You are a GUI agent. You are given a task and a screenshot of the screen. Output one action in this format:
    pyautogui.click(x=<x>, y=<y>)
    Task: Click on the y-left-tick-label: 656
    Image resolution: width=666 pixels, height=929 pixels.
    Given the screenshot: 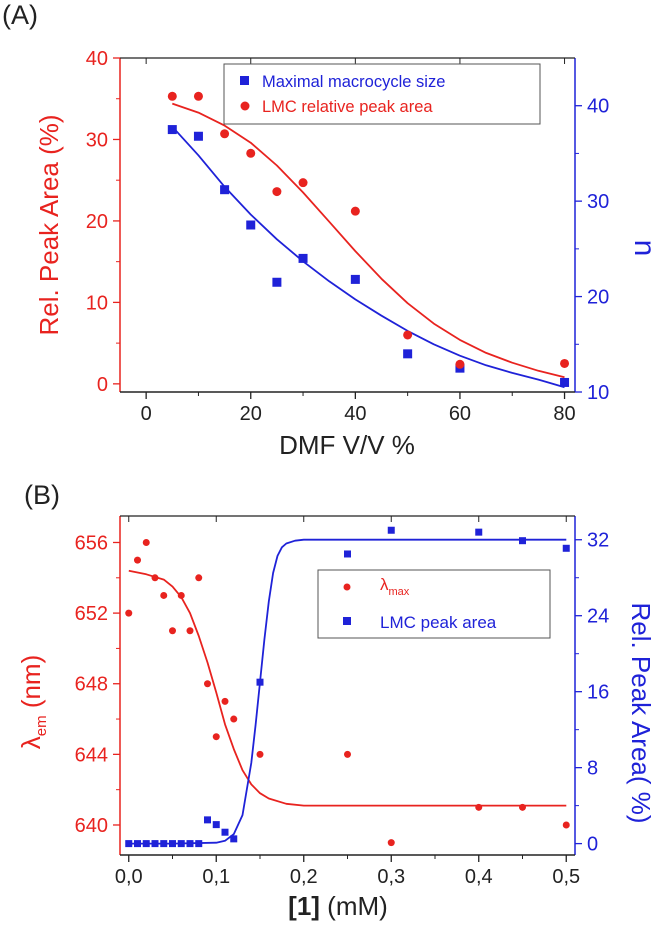 What is the action you would take?
    pyautogui.click(x=91, y=543)
    